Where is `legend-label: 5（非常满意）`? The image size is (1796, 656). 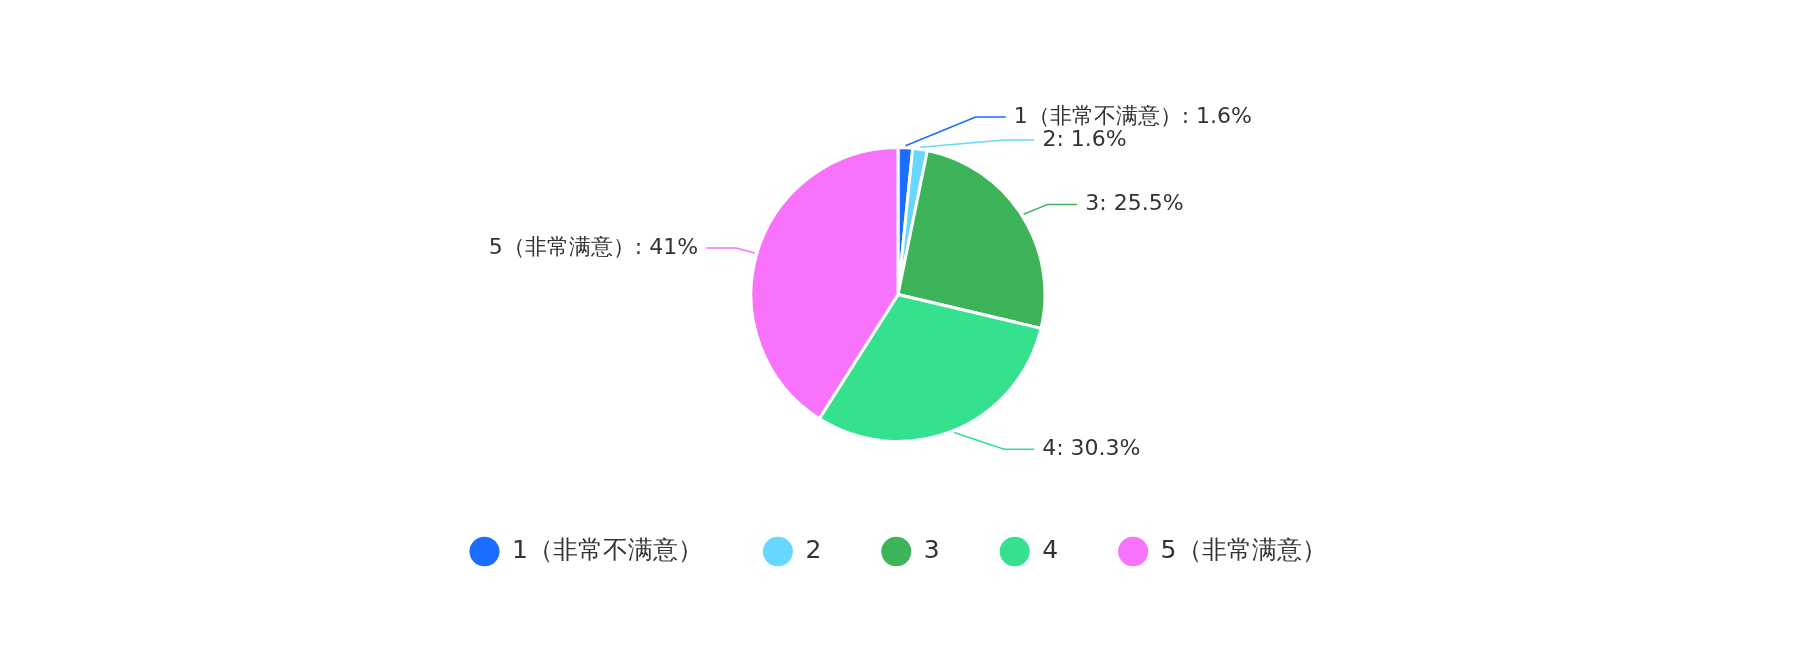
legend-label: 5（非常满意） is located at coordinates (1243, 549).